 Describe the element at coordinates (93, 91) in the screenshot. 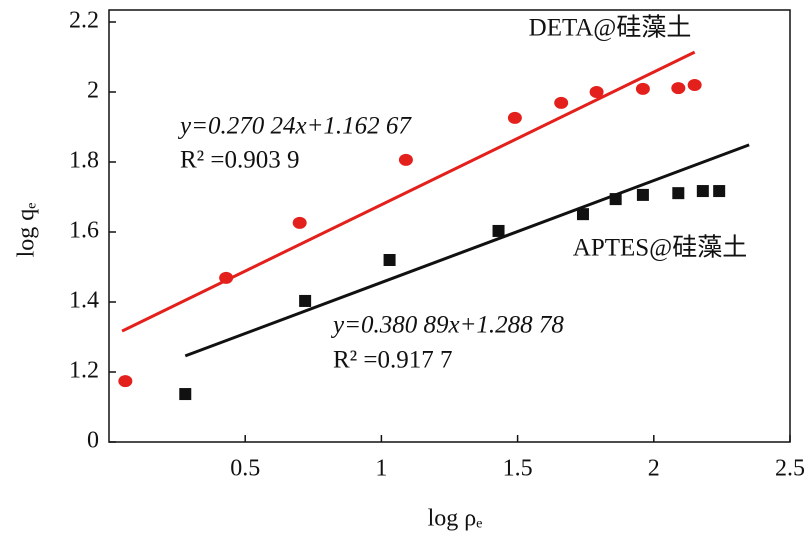

I see `y-tick-label: 2` at that location.